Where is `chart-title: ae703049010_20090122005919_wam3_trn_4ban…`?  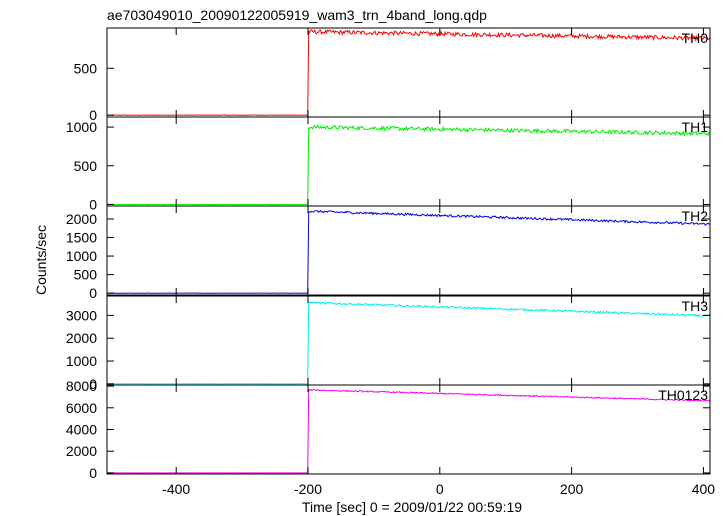
chart-title: ae703049010_20090122005919_wam3_trn_4ban… is located at coordinates (297, 15).